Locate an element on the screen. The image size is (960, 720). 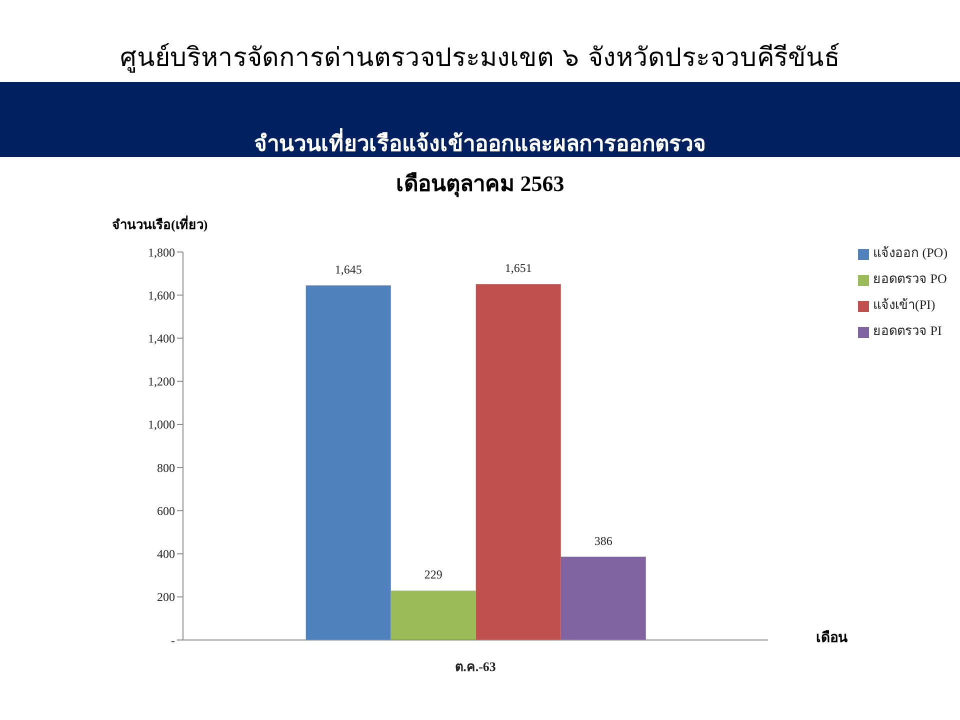
data-label: 229 is located at coordinates (433, 575).